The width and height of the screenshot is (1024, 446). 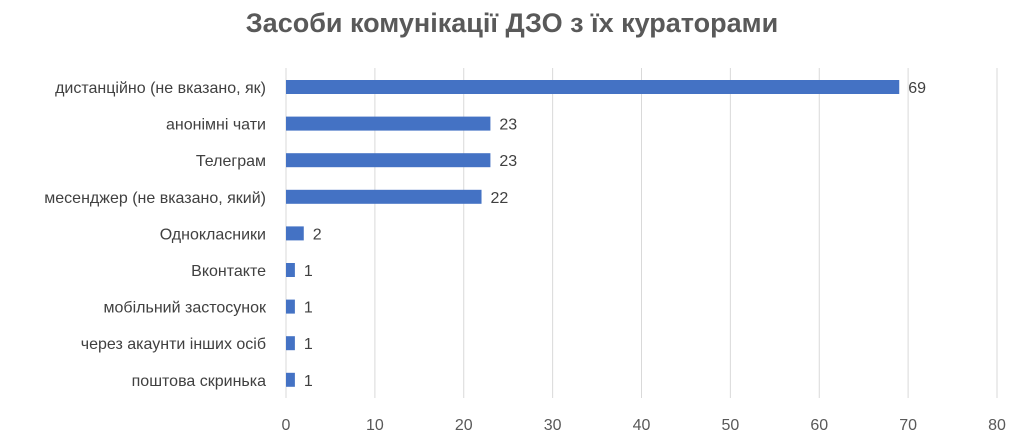 What do you see at coordinates (231, 161) in the screenshot?
I see `category-label: Телеграм` at bounding box center [231, 161].